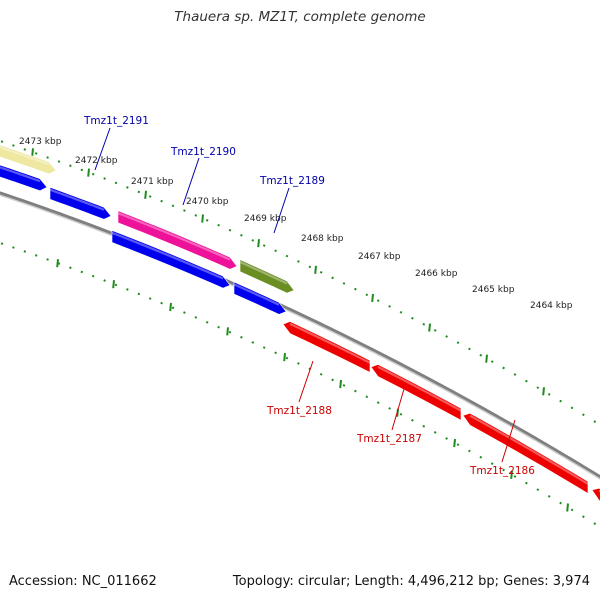 The height and width of the screenshot is (600, 600). What do you see at coordinates (502, 471) in the screenshot?
I see `gene-label-reverse: Tmz1t_2186` at bounding box center [502, 471].